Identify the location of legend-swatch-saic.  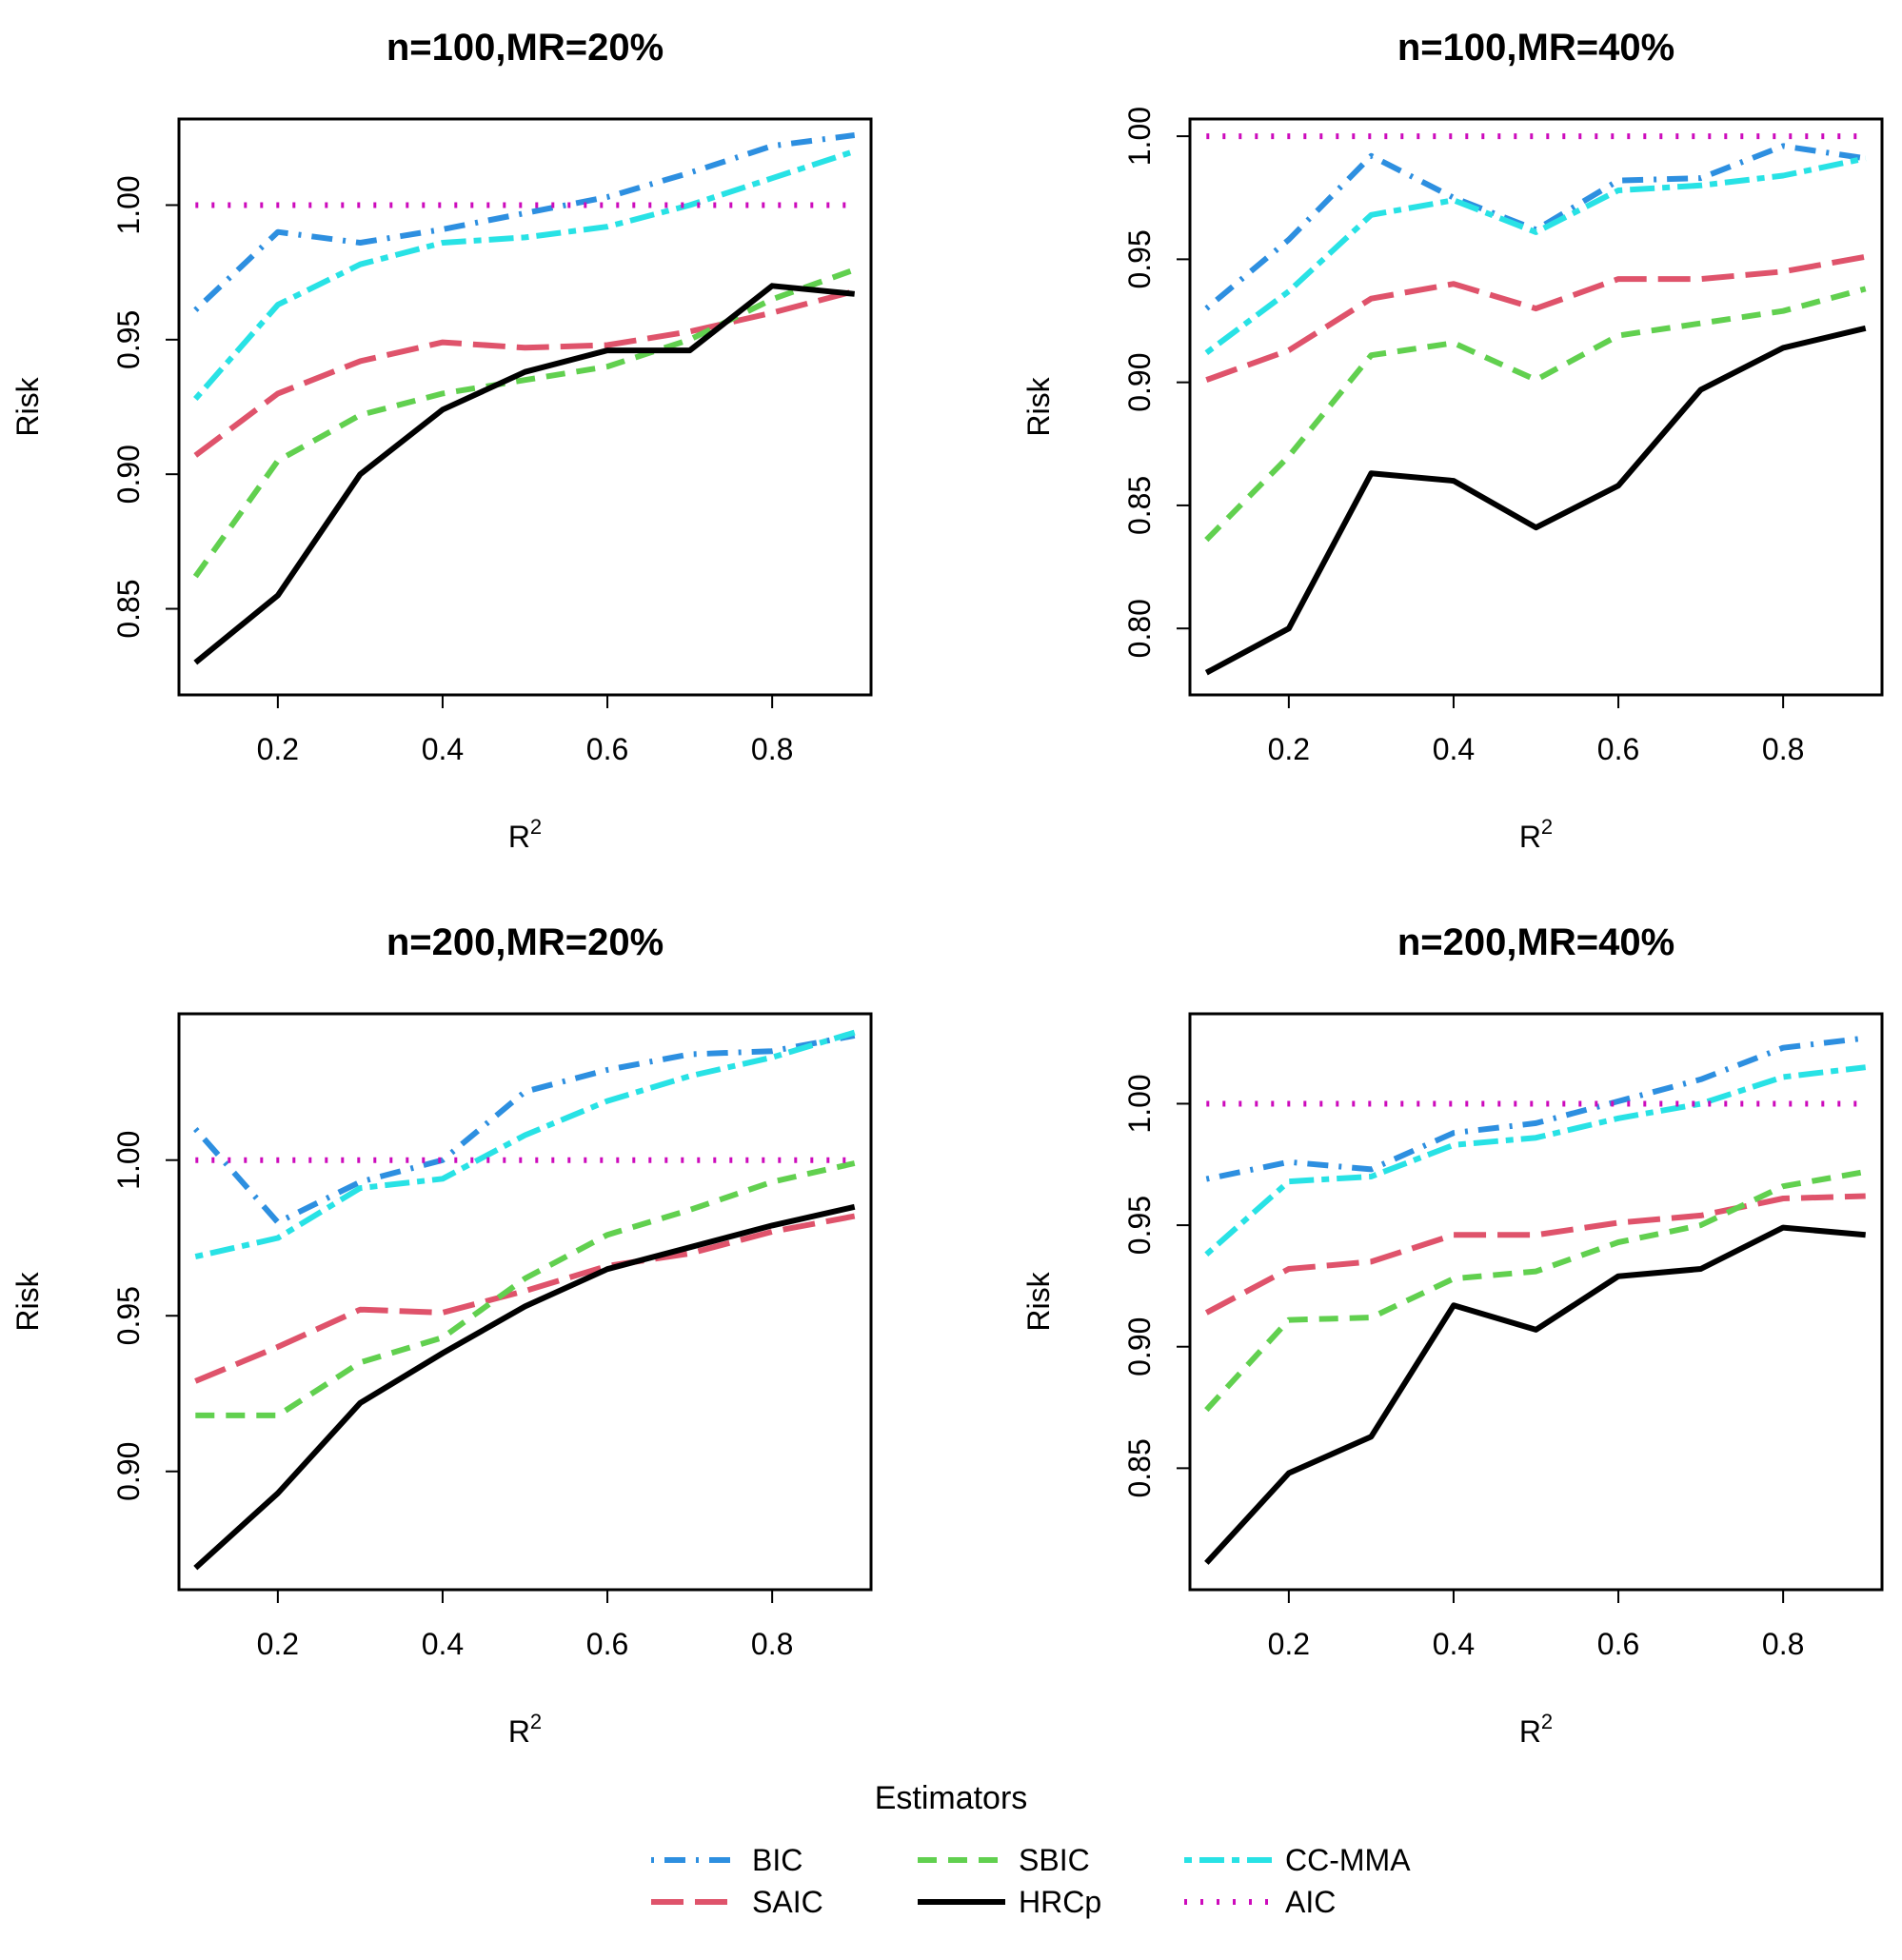
(695, 1902).